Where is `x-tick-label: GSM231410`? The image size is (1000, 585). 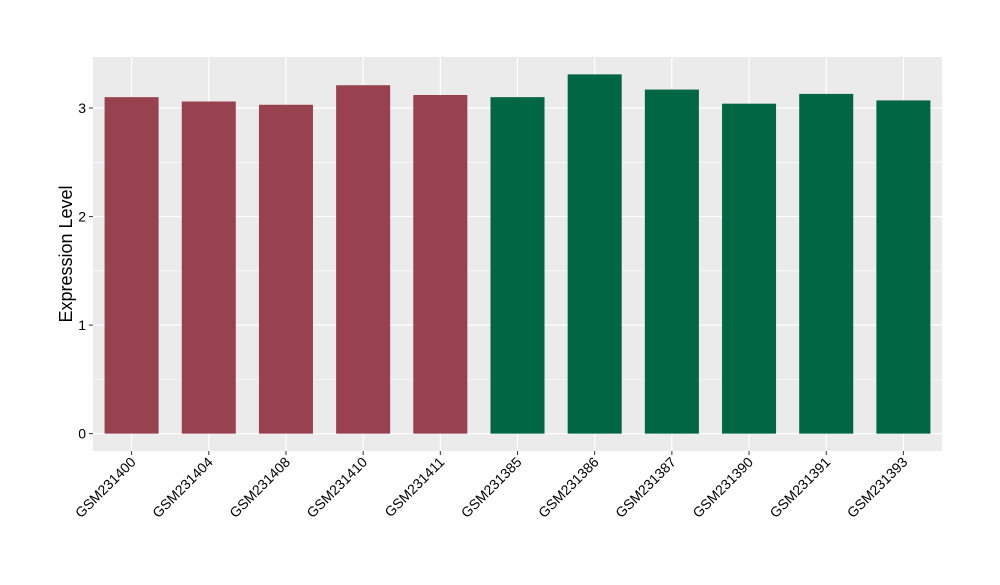 x-tick-label: GSM231410 is located at coordinates (336, 487).